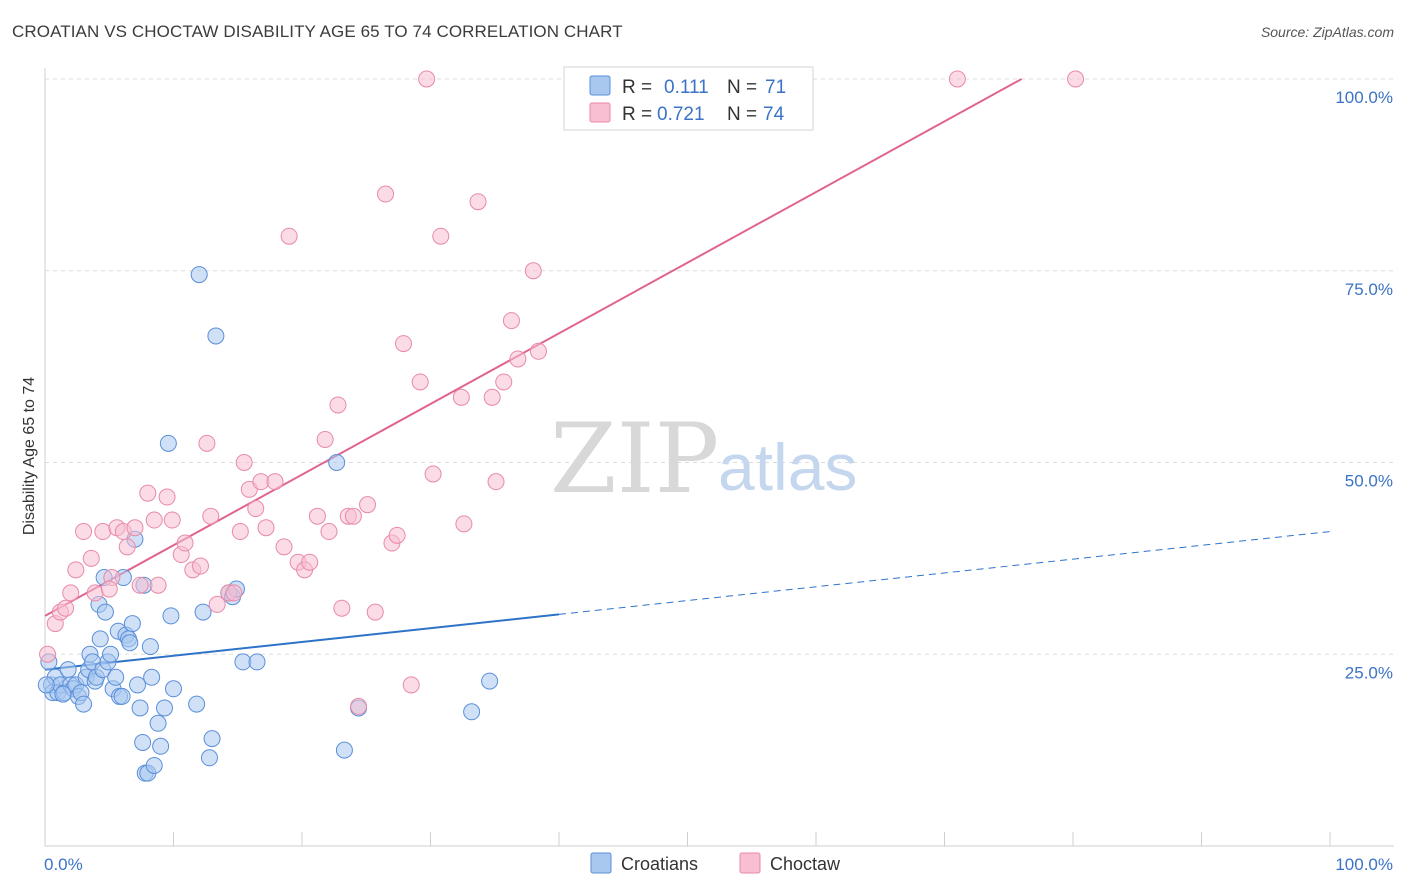 Image resolution: width=1406 pixels, height=892 pixels. What do you see at coordinates (1369, 289) in the screenshot?
I see `y-tick-label: 75.0%` at bounding box center [1369, 289].